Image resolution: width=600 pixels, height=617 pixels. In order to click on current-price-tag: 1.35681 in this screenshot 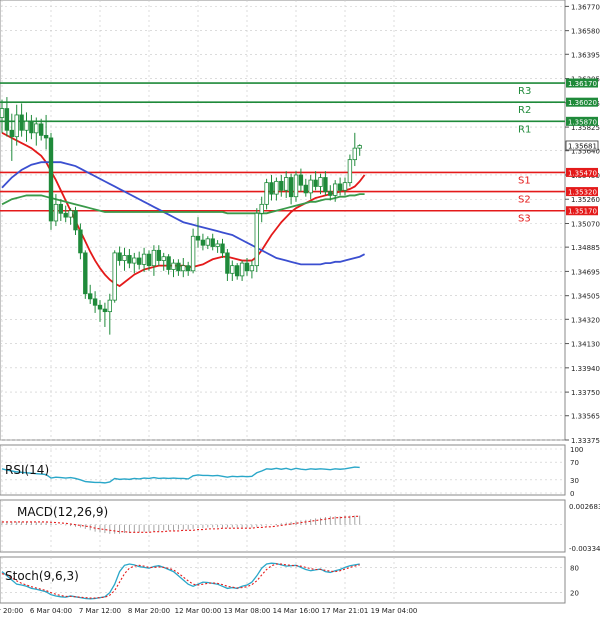, I will do `click(582, 145)`.